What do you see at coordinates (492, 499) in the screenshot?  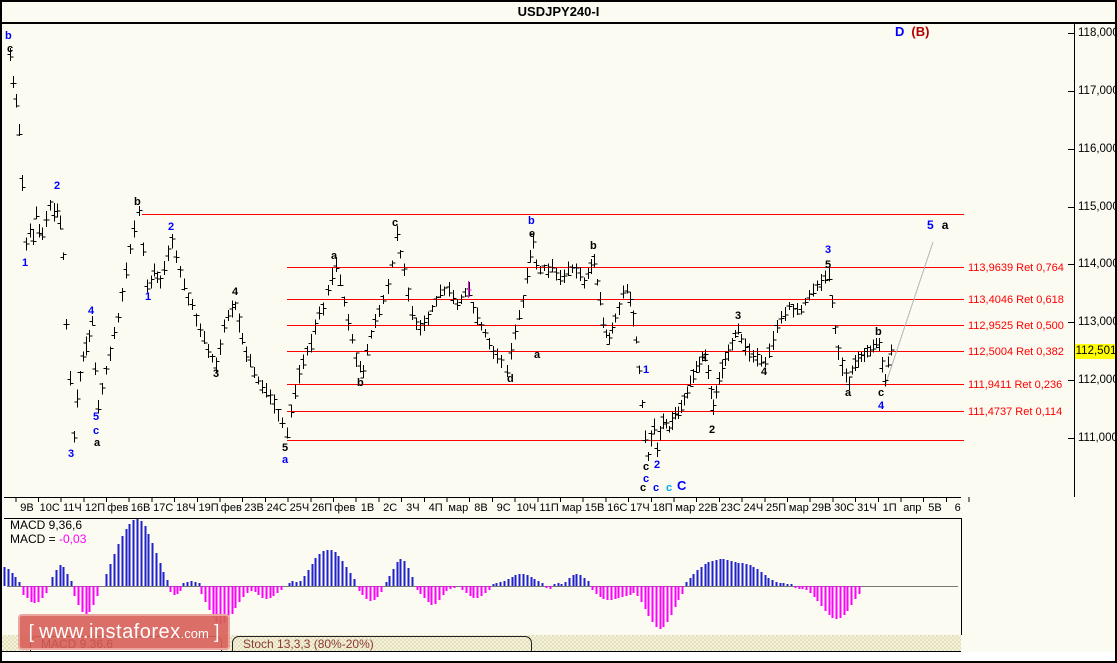 I see `time-axis-ticks` at bounding box center [492, 499].